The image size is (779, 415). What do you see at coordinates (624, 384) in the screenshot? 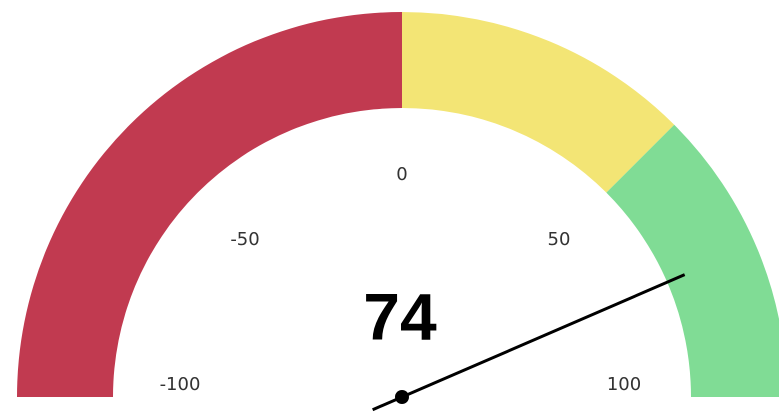
I see `tick-label: 100` at bounding box center [624, 384].